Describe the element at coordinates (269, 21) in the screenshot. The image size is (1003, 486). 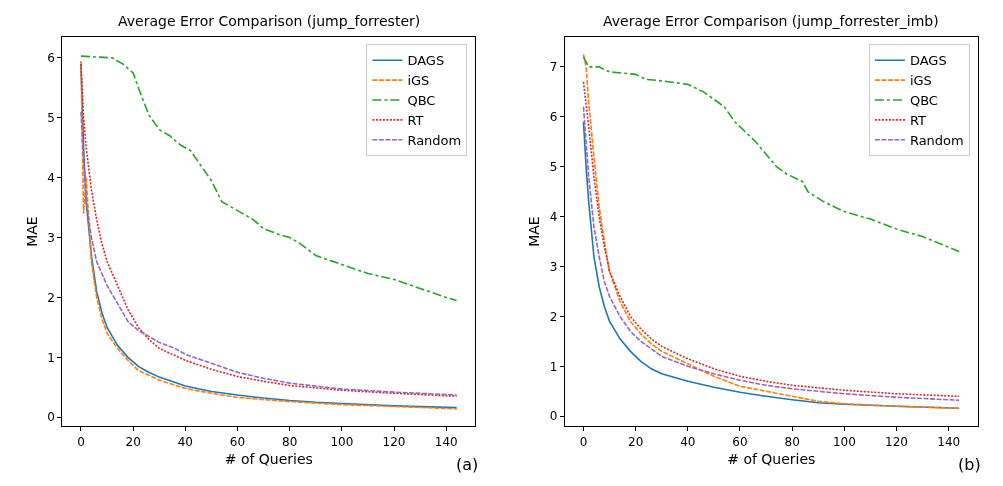
I see `chart-title: Average Error Comparison (jump_forrester)` at that location.